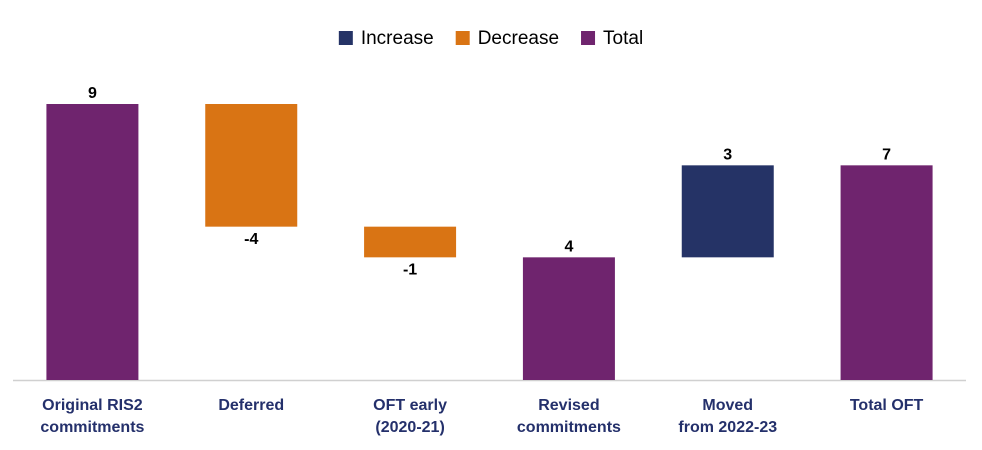 The width and height of the screenshot is (982, 450). What do you see at coordinates (727, 427) in the screenshot?
I see `x-tick-label: from 2022-23` at bounding box center [727, 427].